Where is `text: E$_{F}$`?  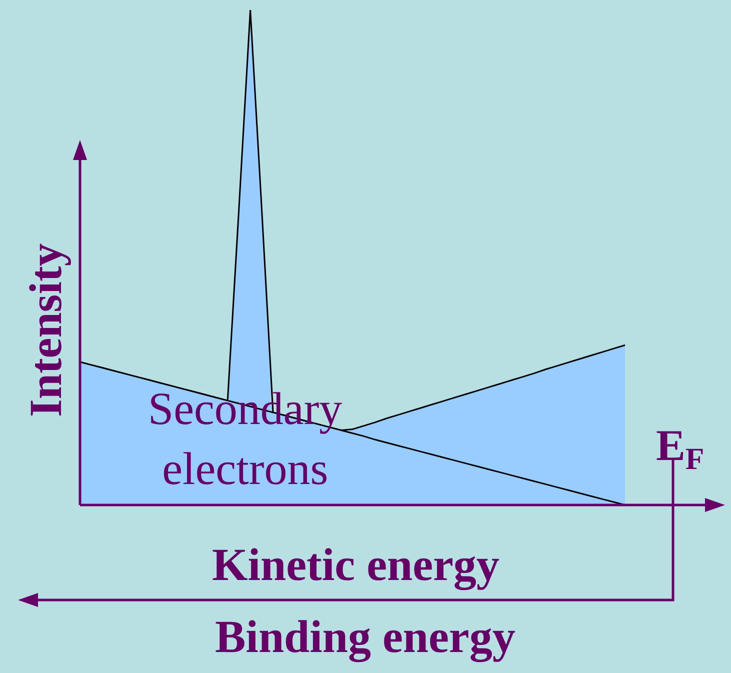 text: E$_{F}$ is located at coordinates (680, 448).